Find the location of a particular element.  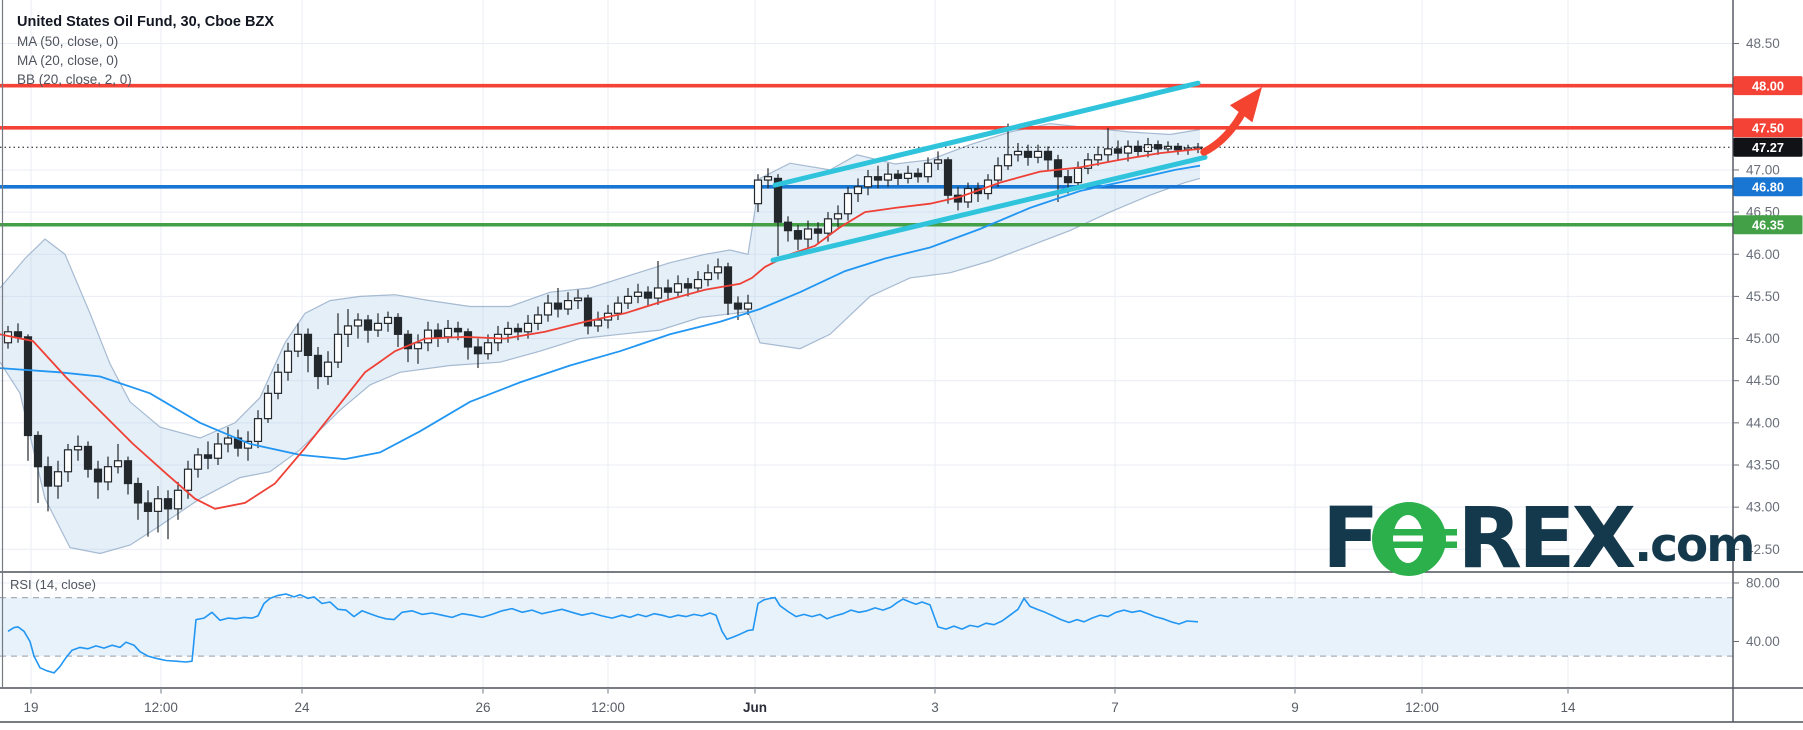

indicator-ma20-label: MA (20, close, 0) is located at coordinates (68, 60).